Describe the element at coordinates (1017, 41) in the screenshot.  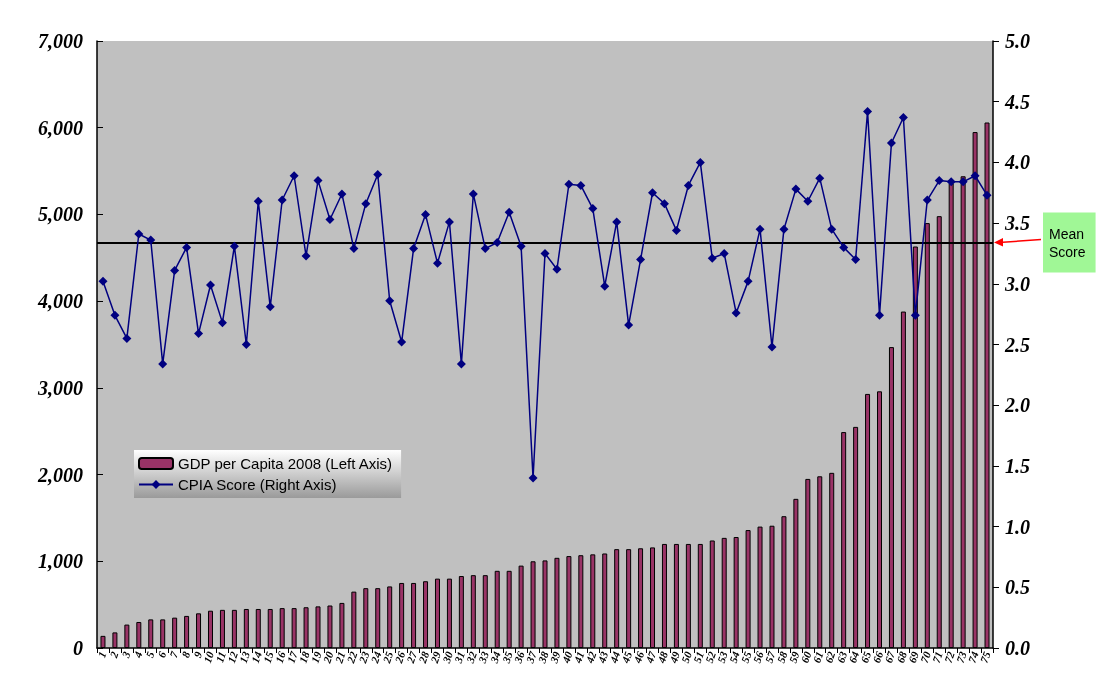
I see `y2-tick-label: 5.0` at that location.